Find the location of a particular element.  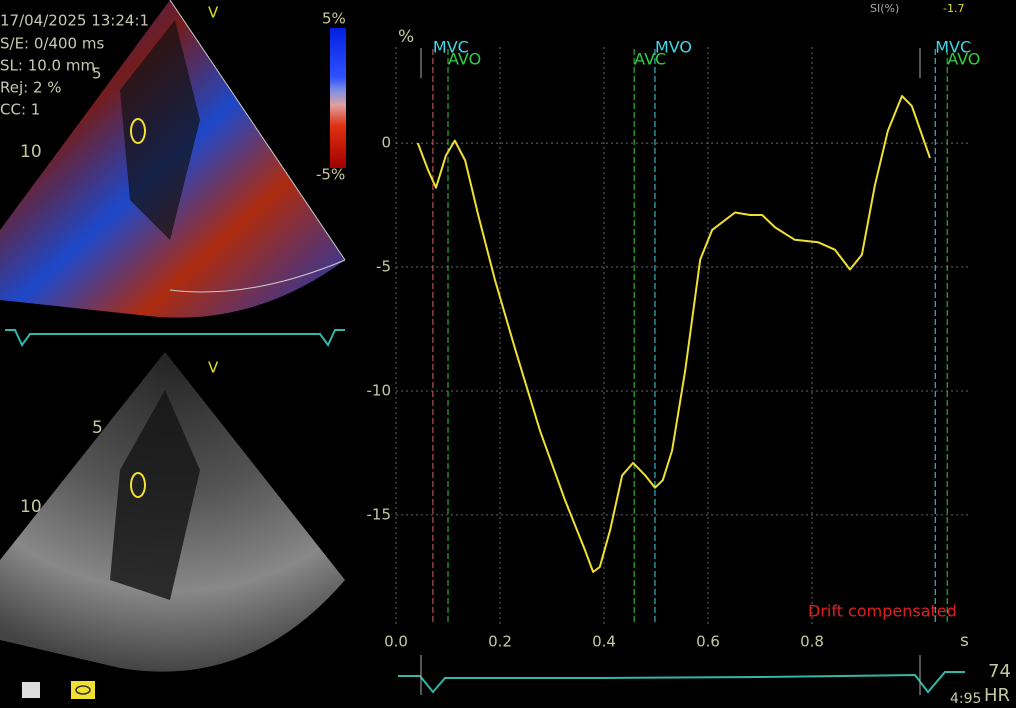

y-tick-label: -10 is located at coordinates (379, 390).